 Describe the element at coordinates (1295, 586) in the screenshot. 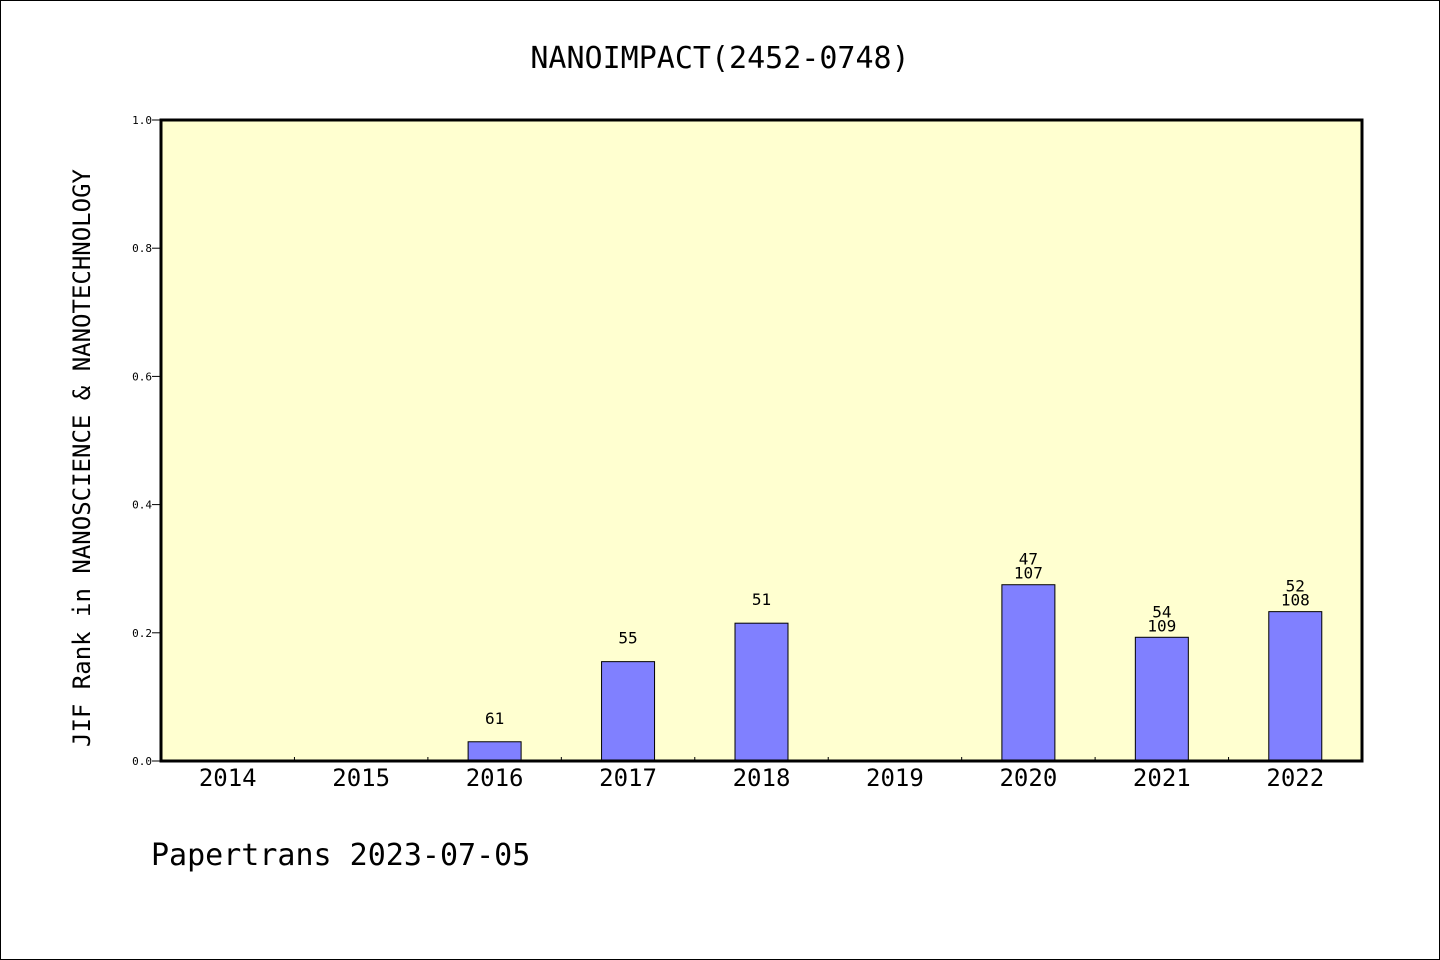

I see `bar-label-2022-0: 52` at that location.